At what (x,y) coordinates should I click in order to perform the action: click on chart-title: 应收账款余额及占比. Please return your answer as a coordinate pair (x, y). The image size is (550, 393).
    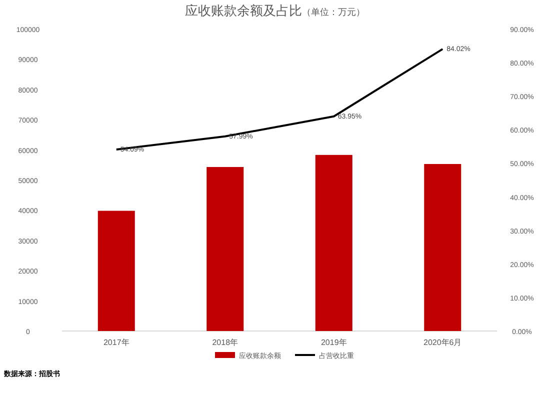
    Looking at the image, I should click on (243, 10).